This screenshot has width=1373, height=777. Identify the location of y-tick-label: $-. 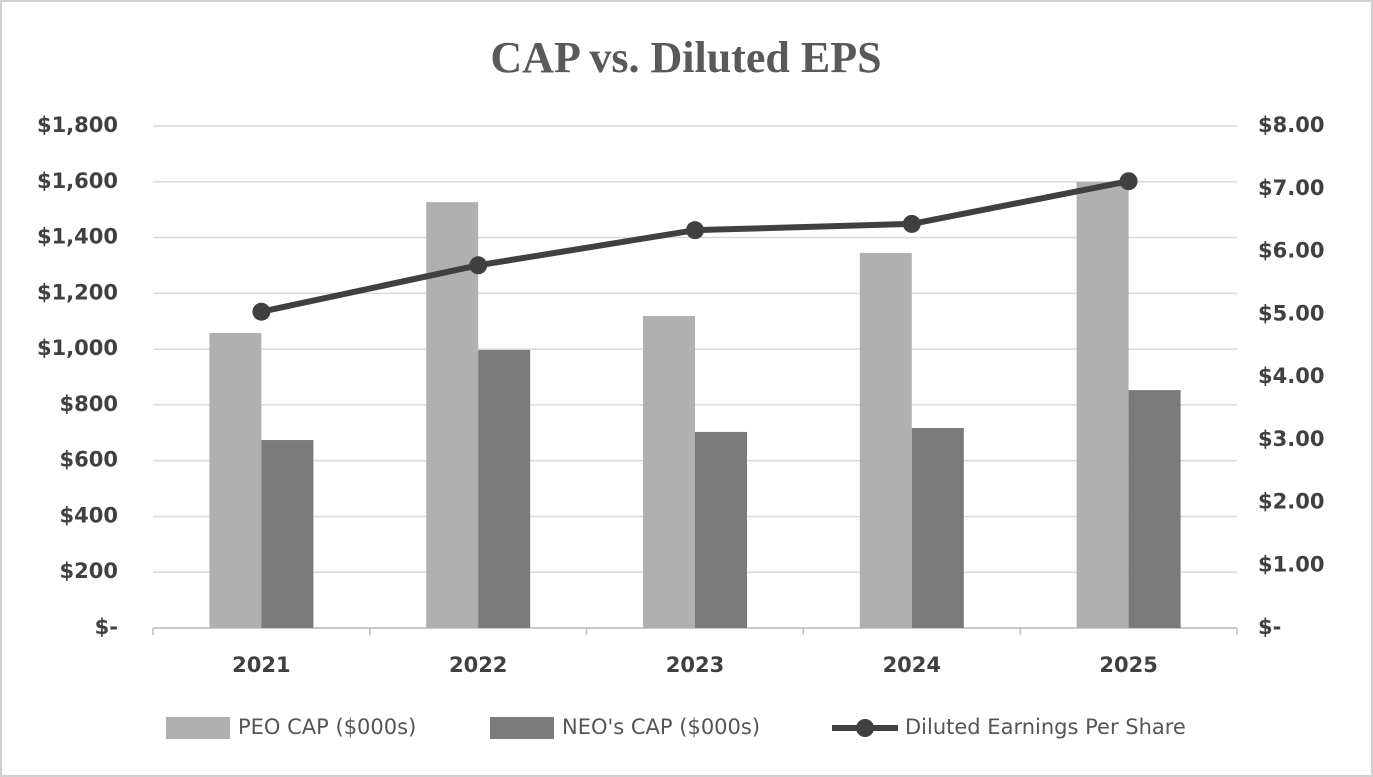
(106, 627).